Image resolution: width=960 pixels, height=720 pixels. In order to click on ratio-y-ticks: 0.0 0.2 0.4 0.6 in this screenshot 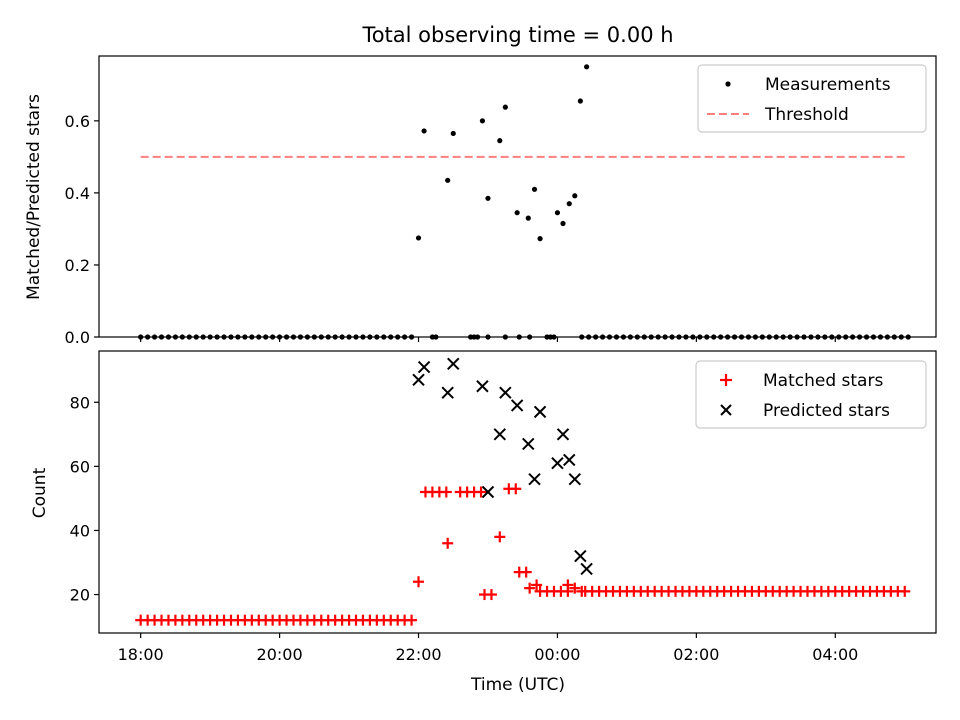, I will do `click(82, 229)`.